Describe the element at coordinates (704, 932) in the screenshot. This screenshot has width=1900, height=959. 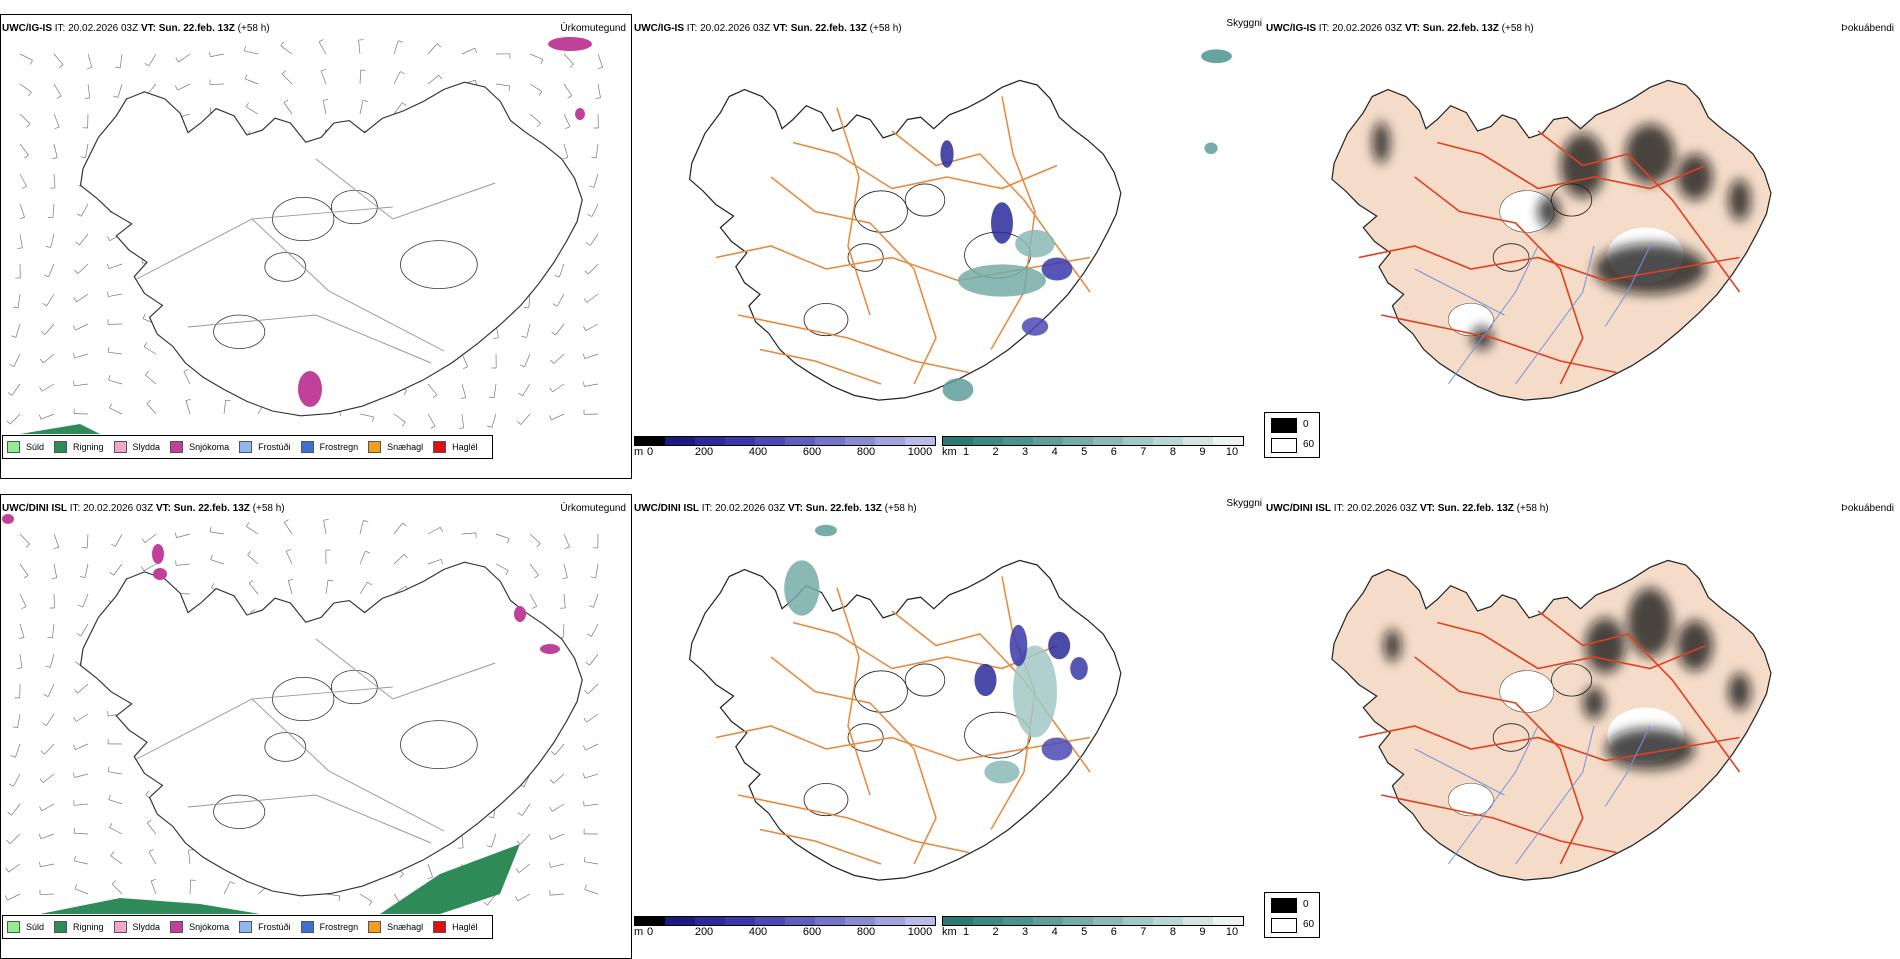
I see `colorbar-tick-label: 200` at that location.